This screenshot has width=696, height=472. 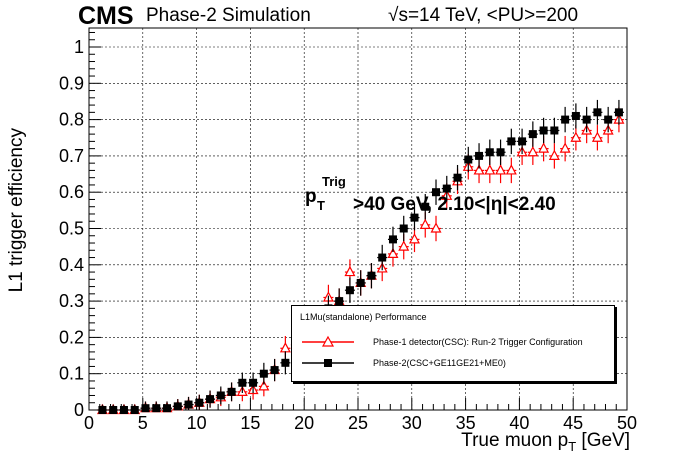 I want to click on y-tick-label: 0.6, so click(x=71, y=192).